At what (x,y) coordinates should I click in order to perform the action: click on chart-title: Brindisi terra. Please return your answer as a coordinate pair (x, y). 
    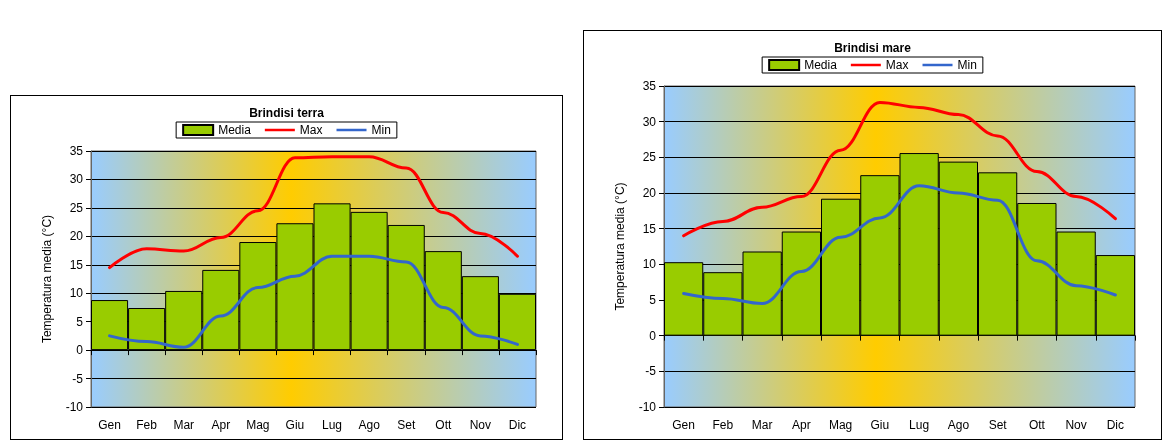
    Looking at the image, I should click on (287, 113).